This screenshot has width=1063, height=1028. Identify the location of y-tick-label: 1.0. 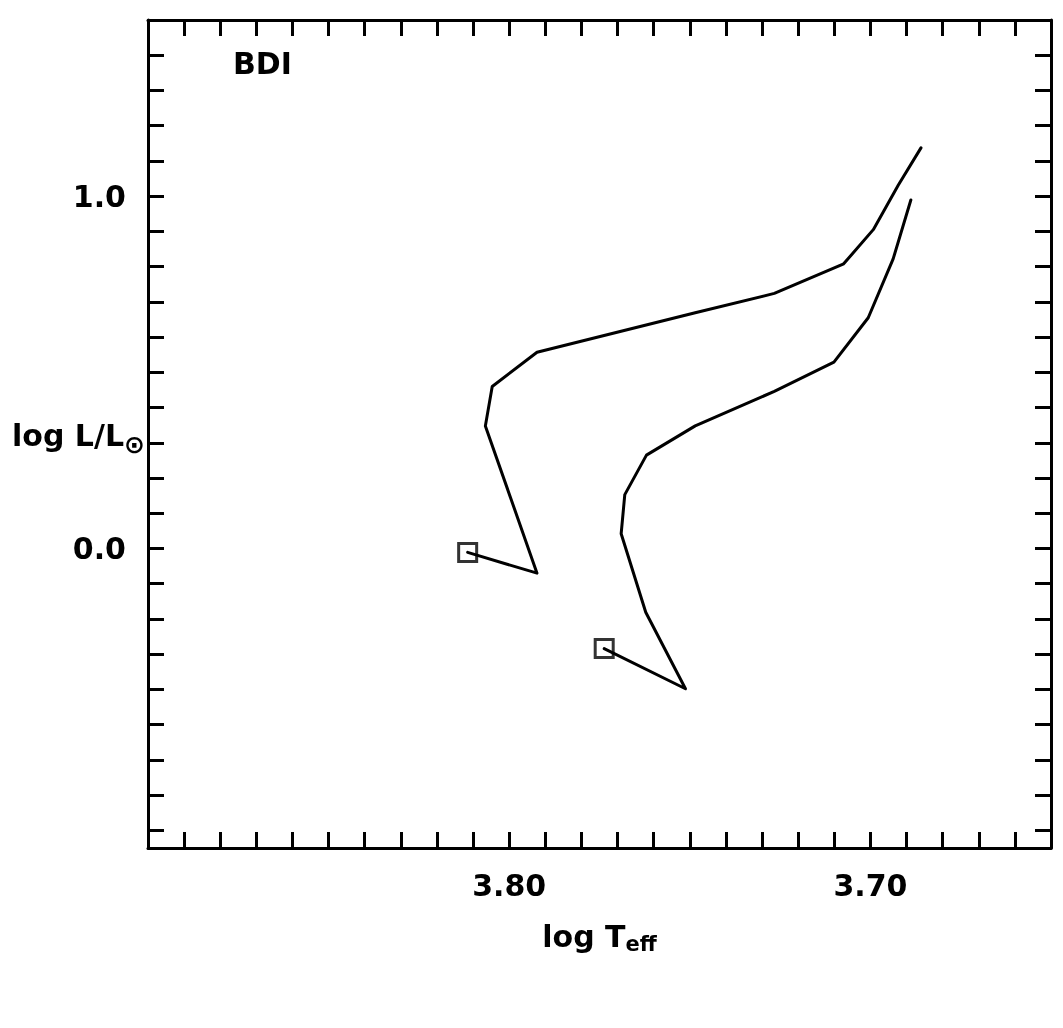
(99, 196).